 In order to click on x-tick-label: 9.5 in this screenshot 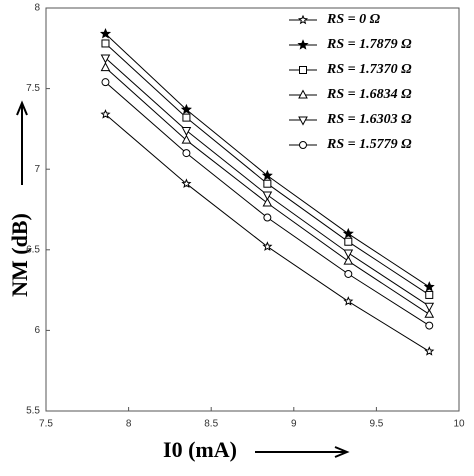, I will do `click(376, 424)`.